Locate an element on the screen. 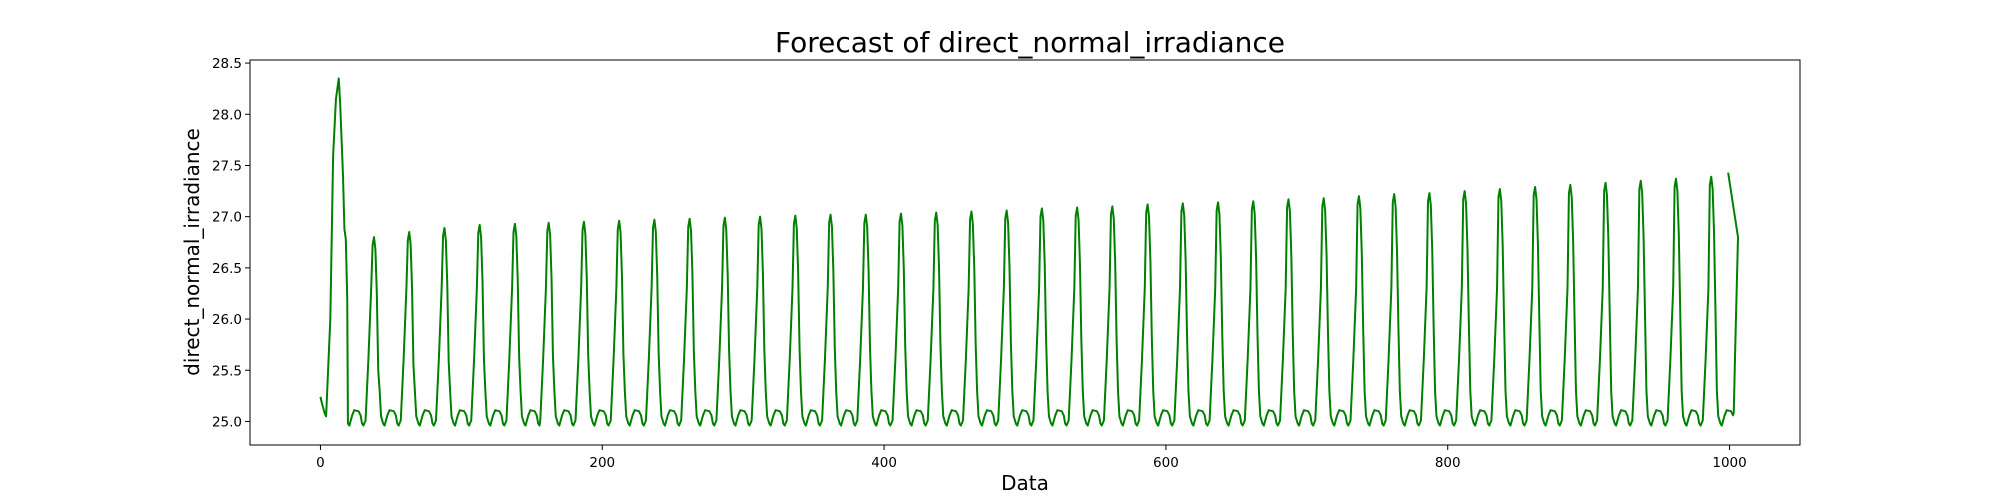 The image size is (2000, 500). y-tick-label: 27.5 is located at coordinates (227, 166).